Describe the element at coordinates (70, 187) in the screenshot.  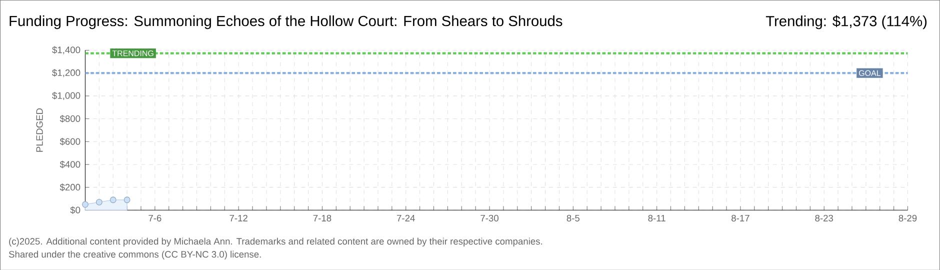
I see `y-tick-label: $200` at that location.